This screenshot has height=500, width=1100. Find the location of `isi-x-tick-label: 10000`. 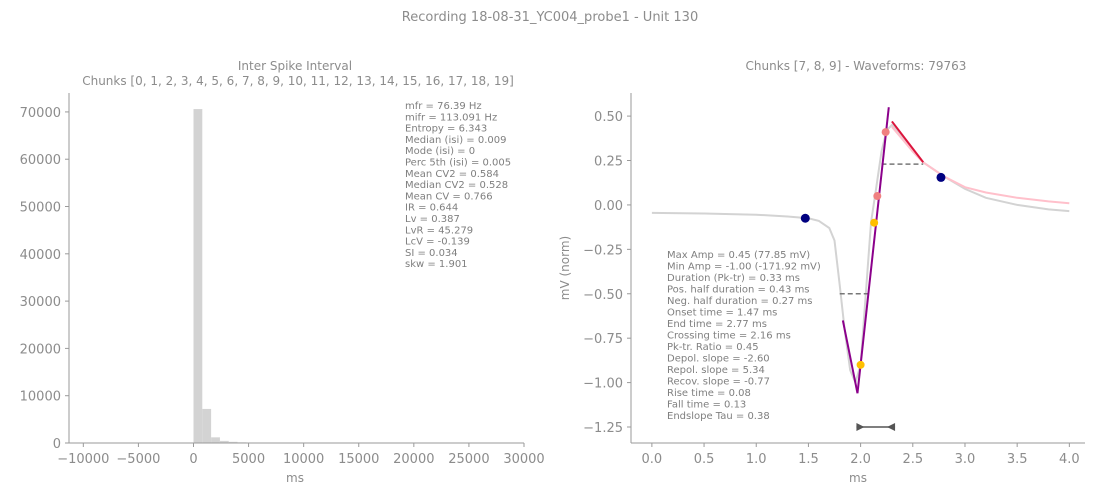

isi-x-tick-label: 10000 is located at coordinates (303, 459).